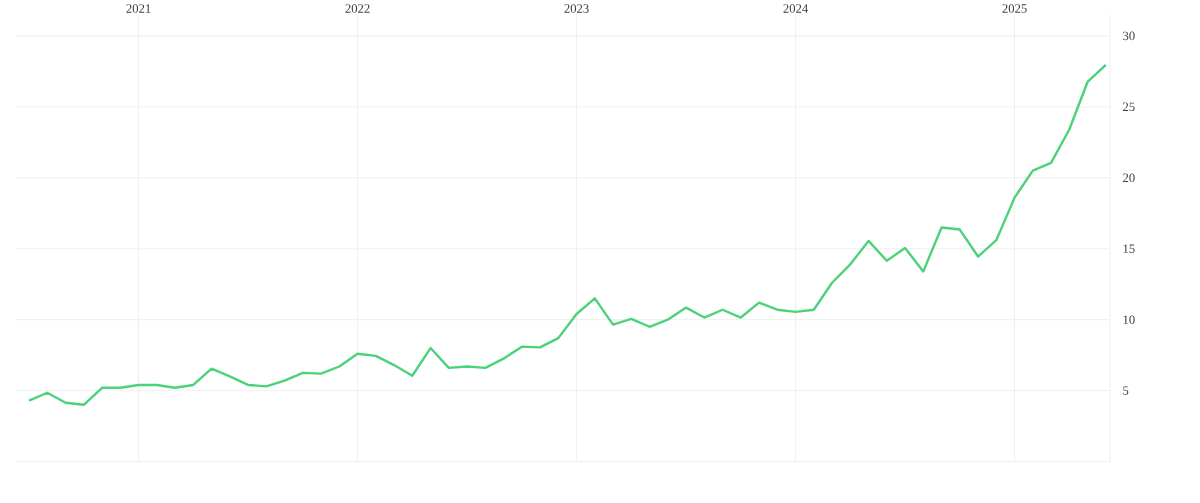 This screenshot has width=1200, height=503. Describe the element at coordinates (1129, 107) in the screenshot. I see `y-tick-label: 25` at that location.